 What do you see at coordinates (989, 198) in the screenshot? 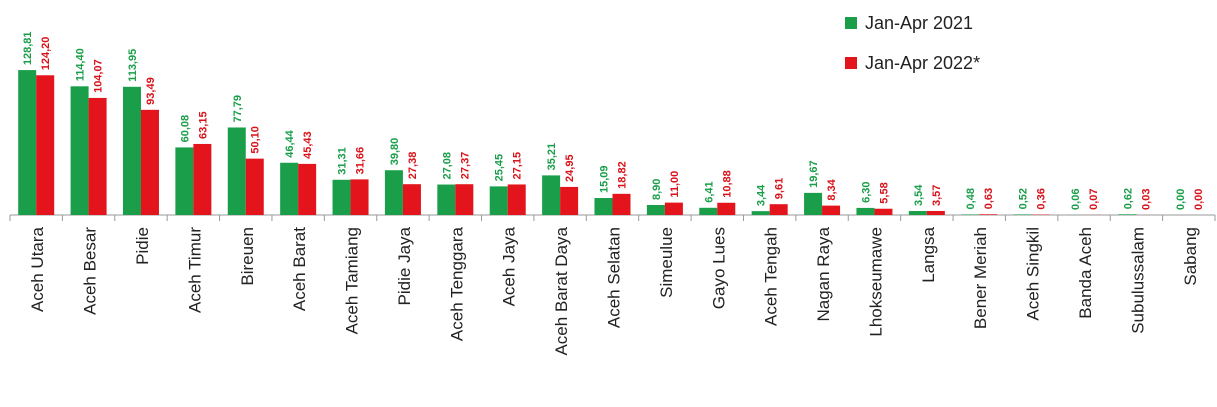
I see `data-label-2022-bener-meriah: 0,63` at bounding box center [989, 198].